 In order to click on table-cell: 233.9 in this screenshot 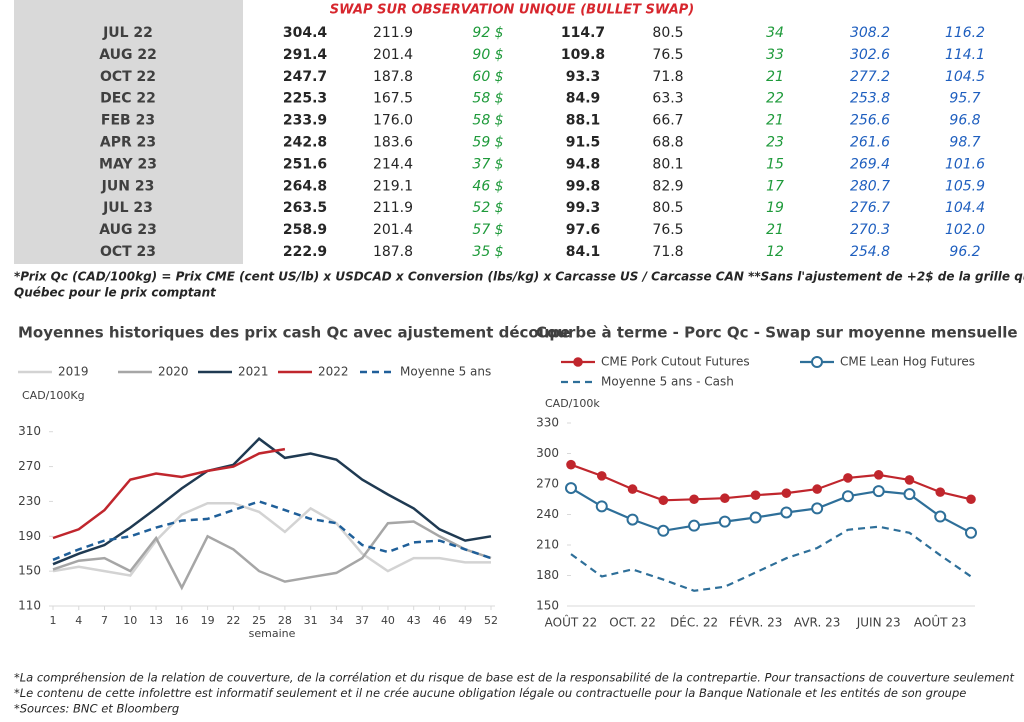, I will do `click(305, 121)`.